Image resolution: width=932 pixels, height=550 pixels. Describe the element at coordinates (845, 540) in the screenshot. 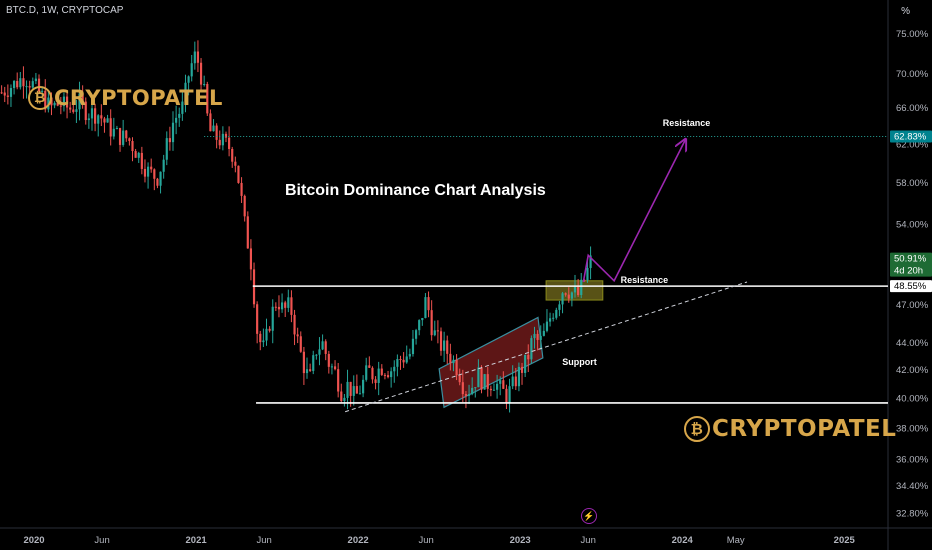

I see `x-tick-label: 2025` at that location.